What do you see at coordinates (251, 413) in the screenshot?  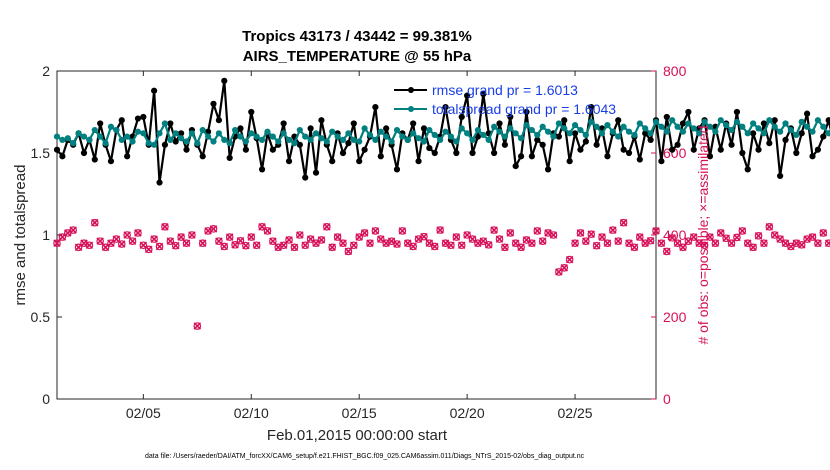 I see `x-tick-label: 02/10` at bounding box center [251, 413].